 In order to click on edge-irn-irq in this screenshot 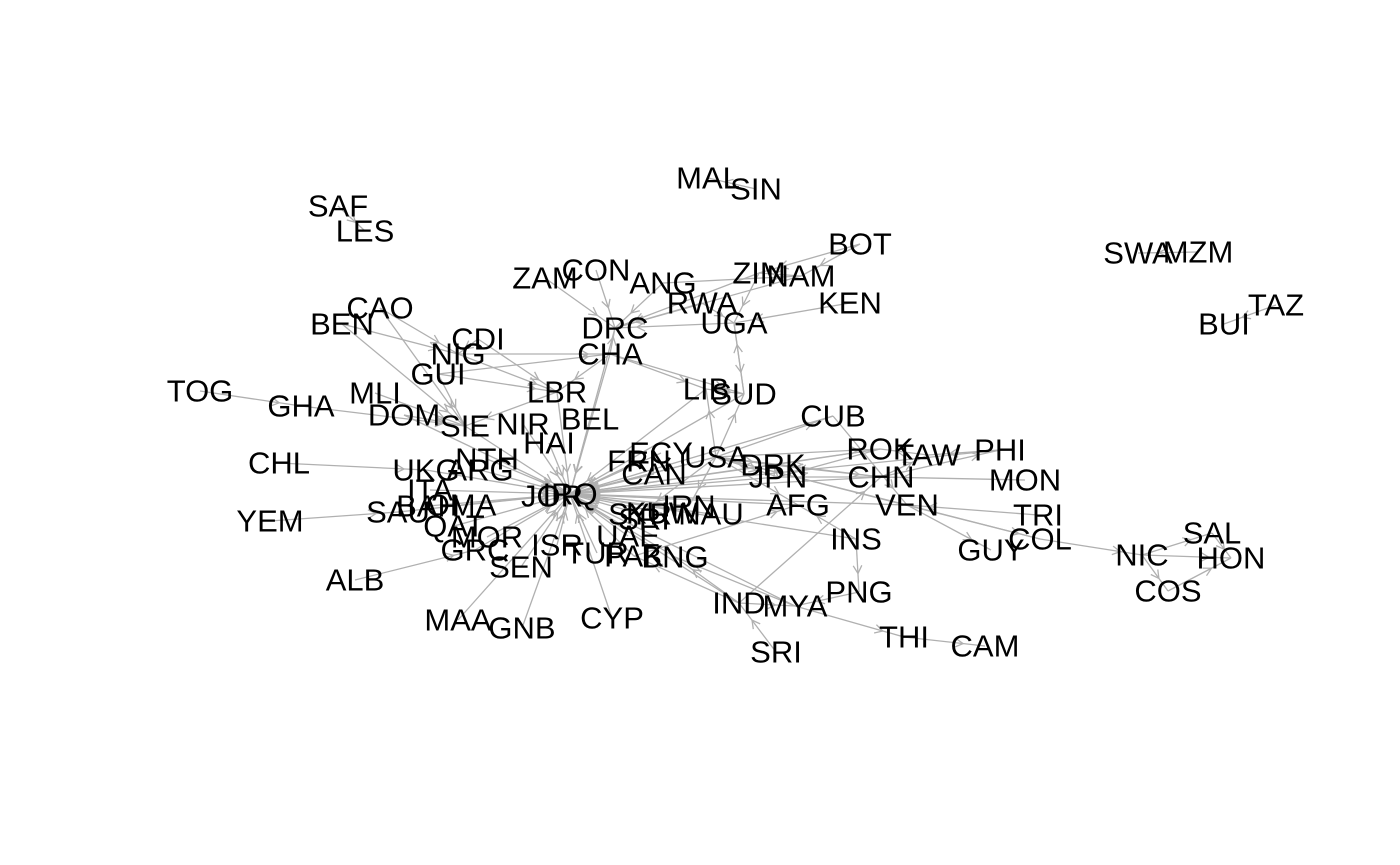, I will do `click(629, 500)`.